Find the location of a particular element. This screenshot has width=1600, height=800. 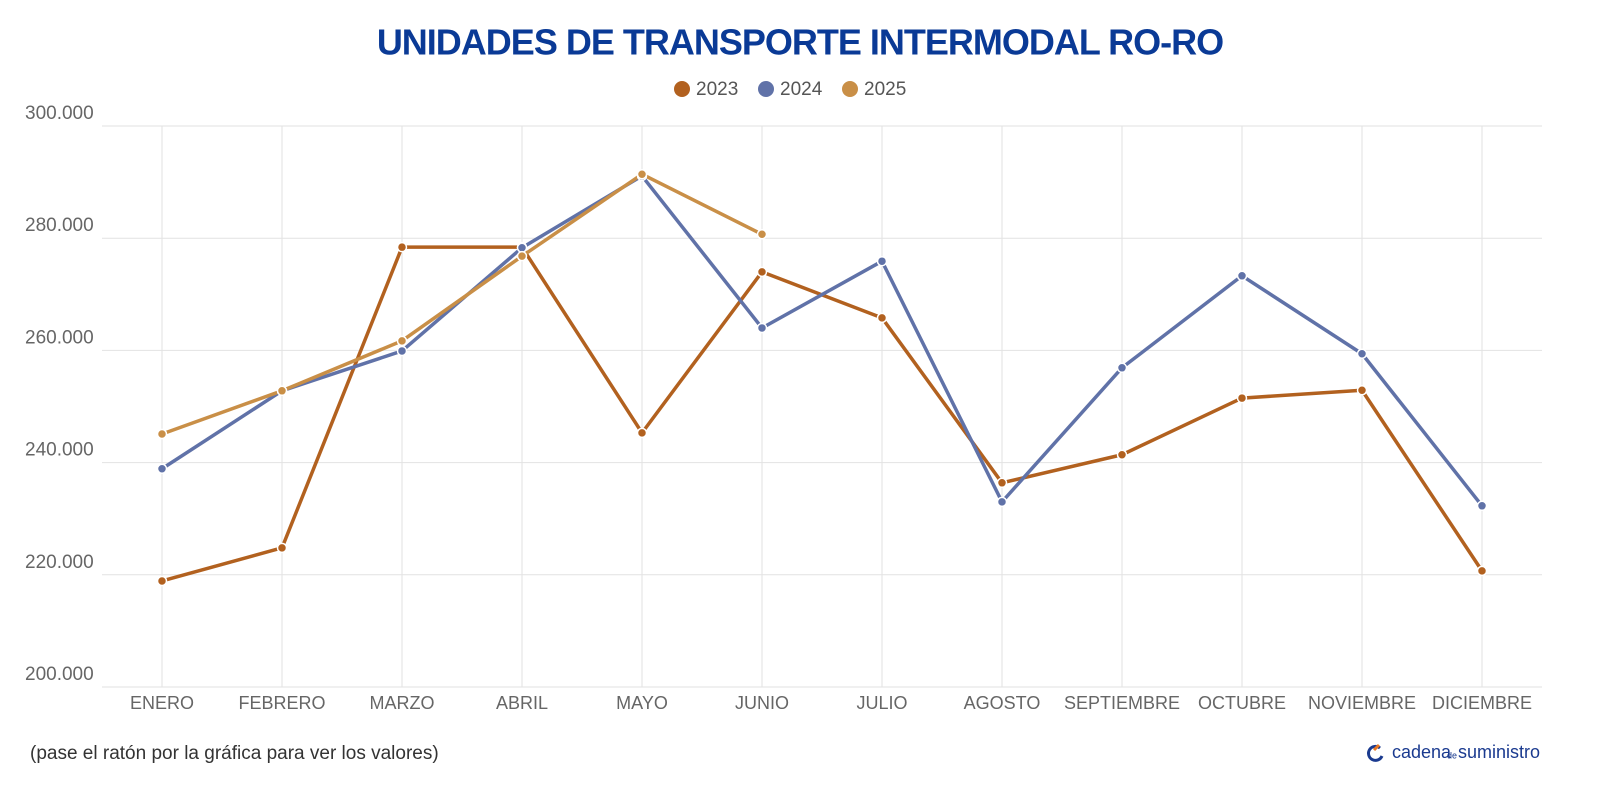

y-tick-label: 280.000 is located at coordinates (59, 225).